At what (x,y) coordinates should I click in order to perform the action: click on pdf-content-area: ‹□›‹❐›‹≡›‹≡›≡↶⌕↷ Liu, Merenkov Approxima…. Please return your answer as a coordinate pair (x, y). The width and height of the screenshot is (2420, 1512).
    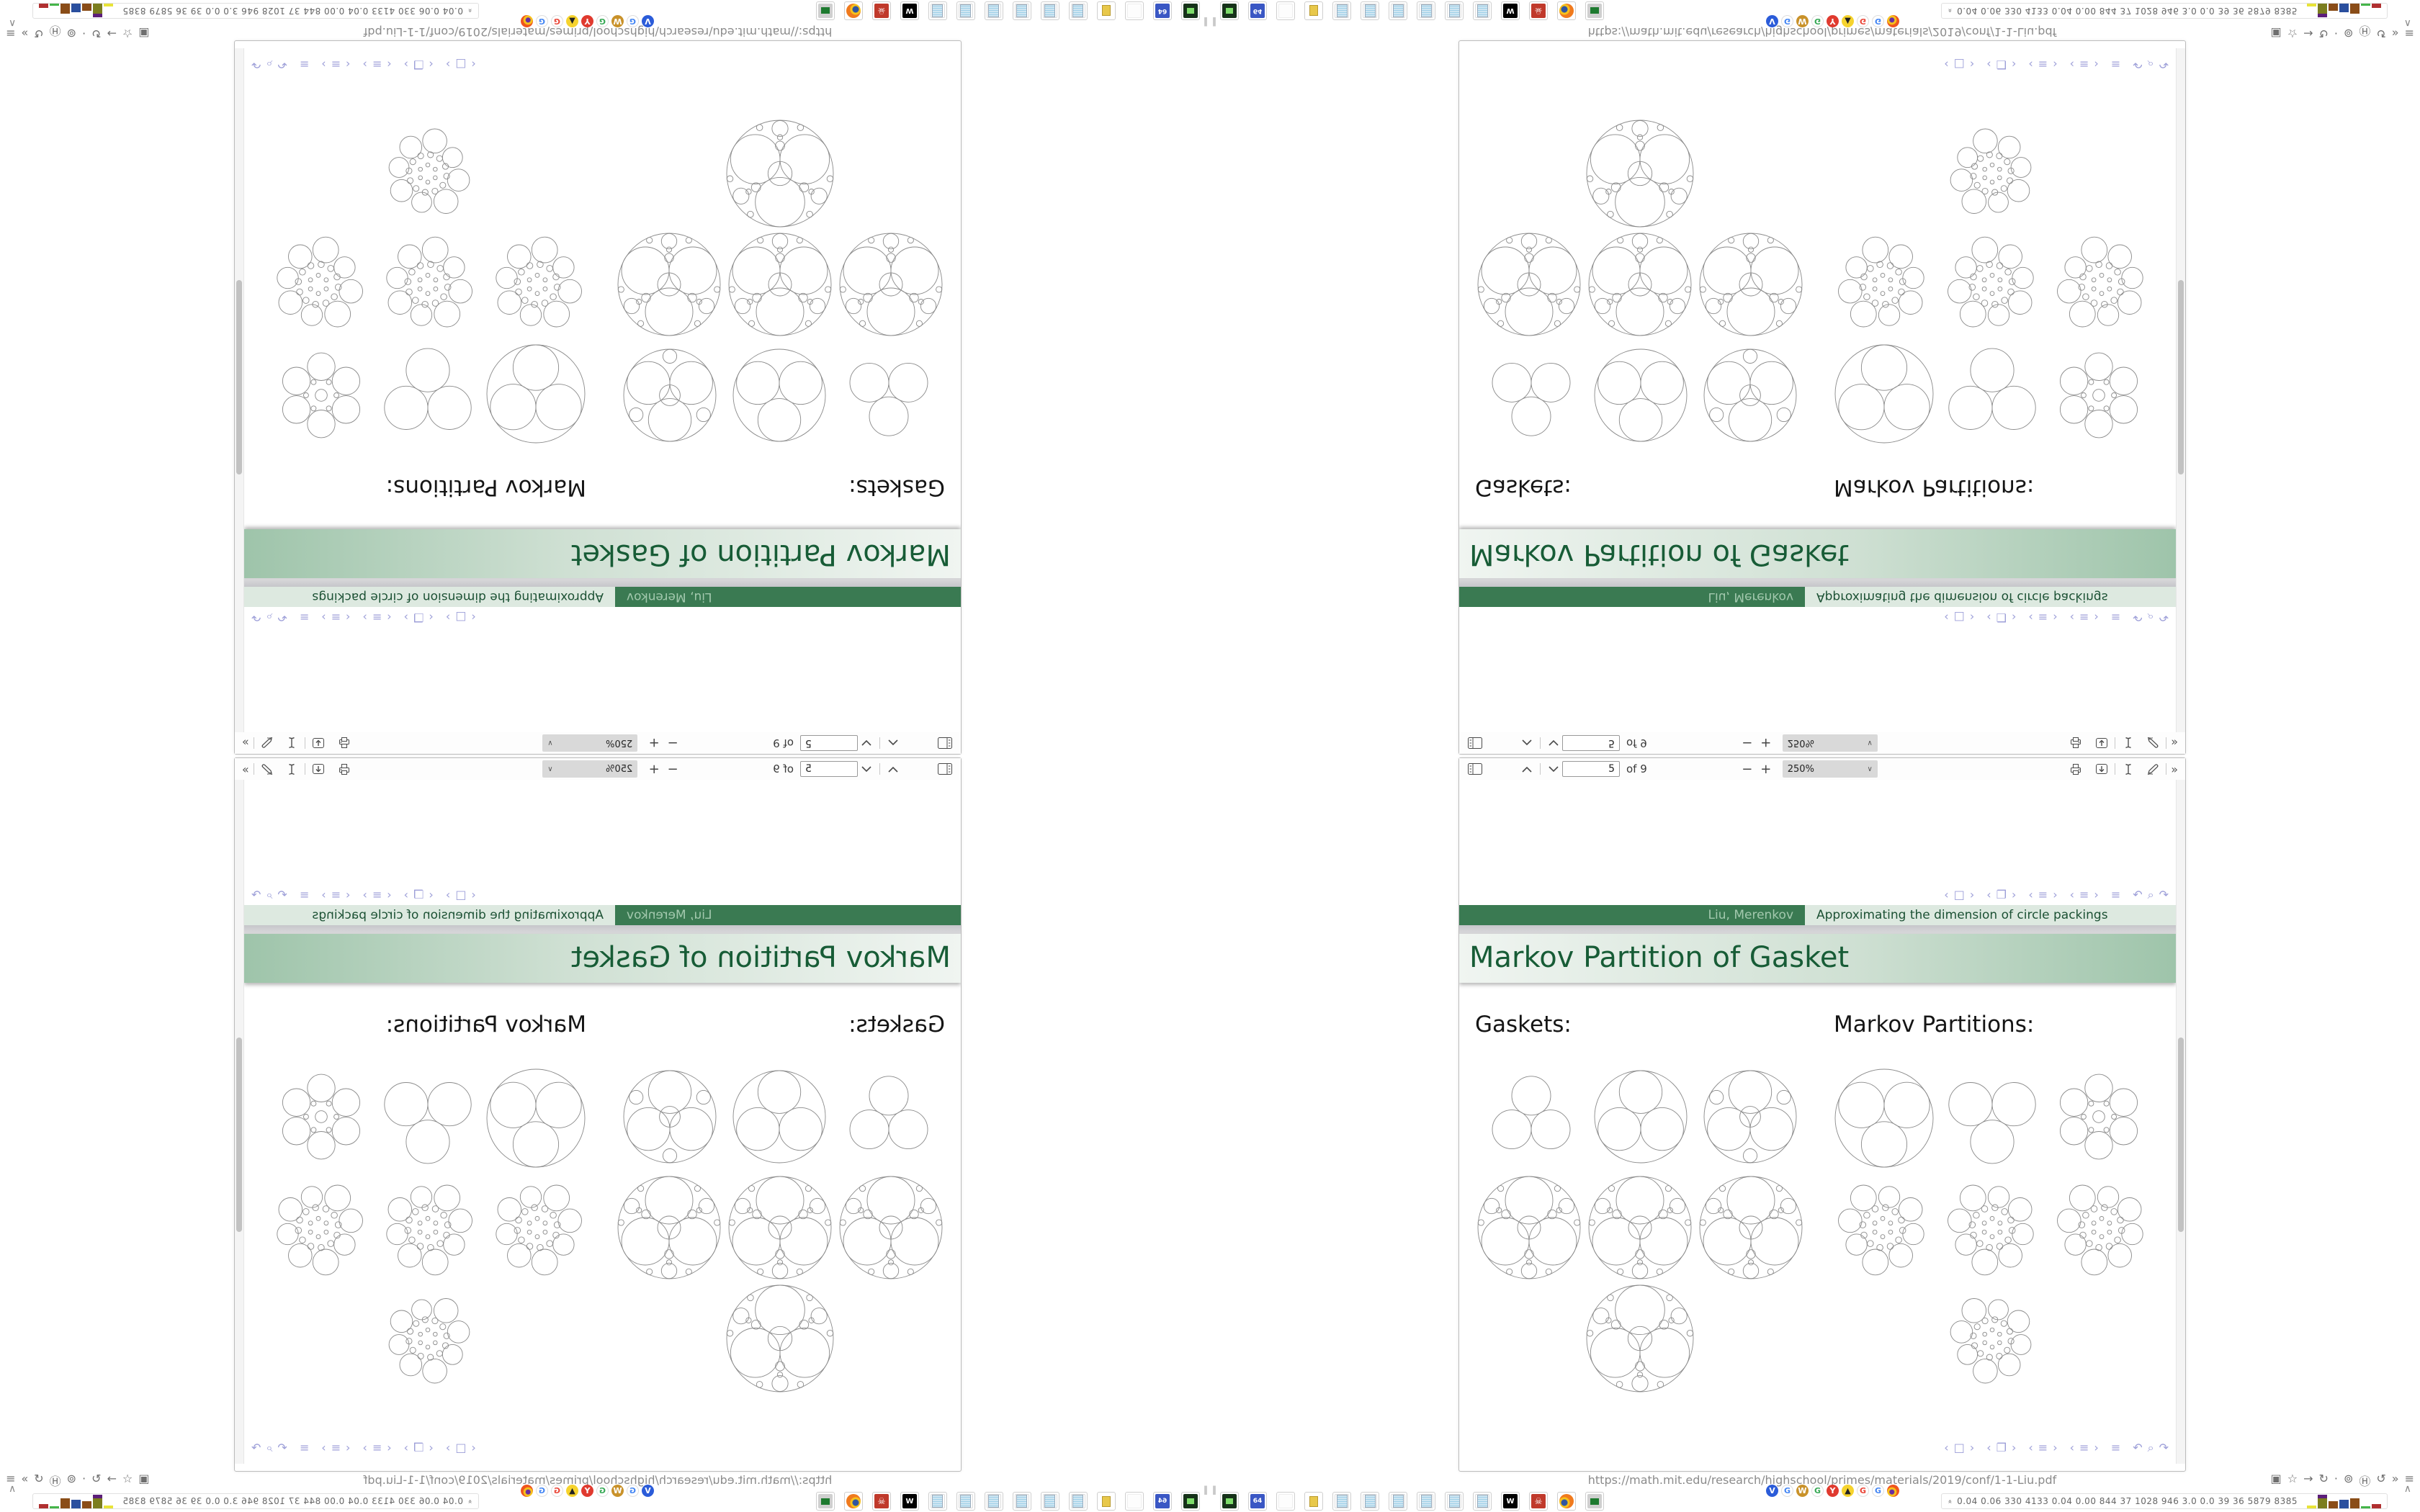
    Looking at the image, I should click on (1822, 390).